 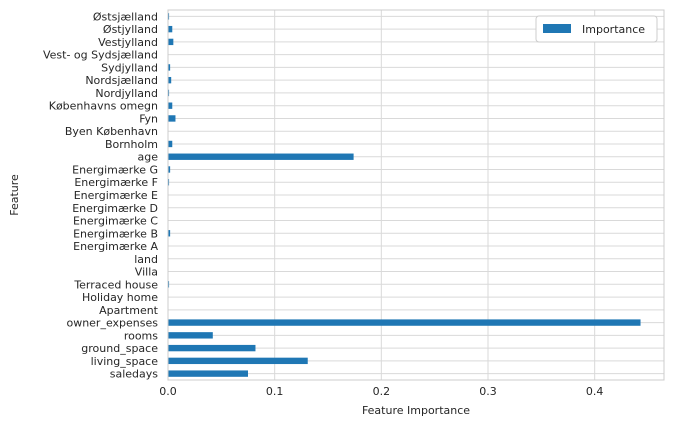 What do you see at coordinates (125, 16) in the screenshot?
I see `y-tick-label: Østsjælland` at bounding box center [125, 16].